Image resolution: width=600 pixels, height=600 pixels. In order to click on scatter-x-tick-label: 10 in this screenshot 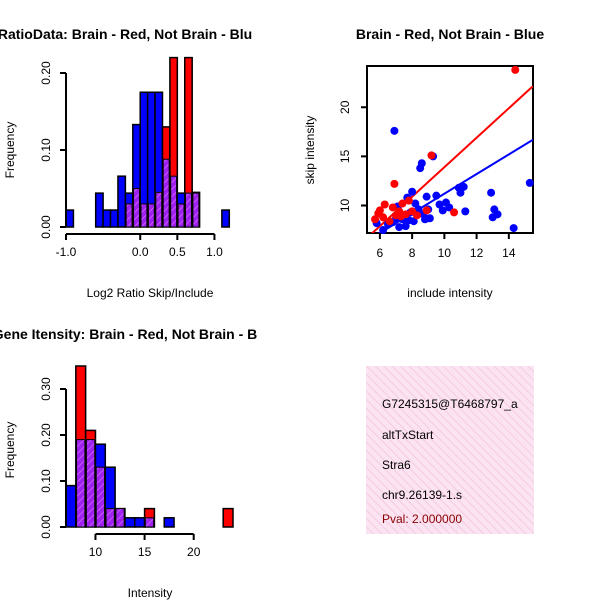, I will do `click(445, 253)`.